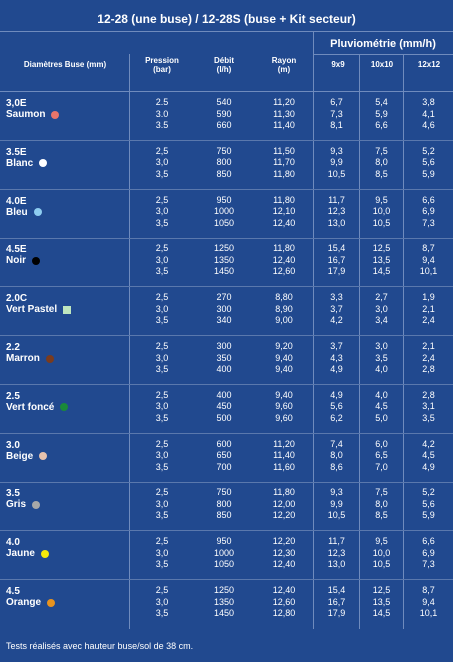 The image size is (453, 662). I want to click on header-rayon-unit: (m), so click(284, 69).